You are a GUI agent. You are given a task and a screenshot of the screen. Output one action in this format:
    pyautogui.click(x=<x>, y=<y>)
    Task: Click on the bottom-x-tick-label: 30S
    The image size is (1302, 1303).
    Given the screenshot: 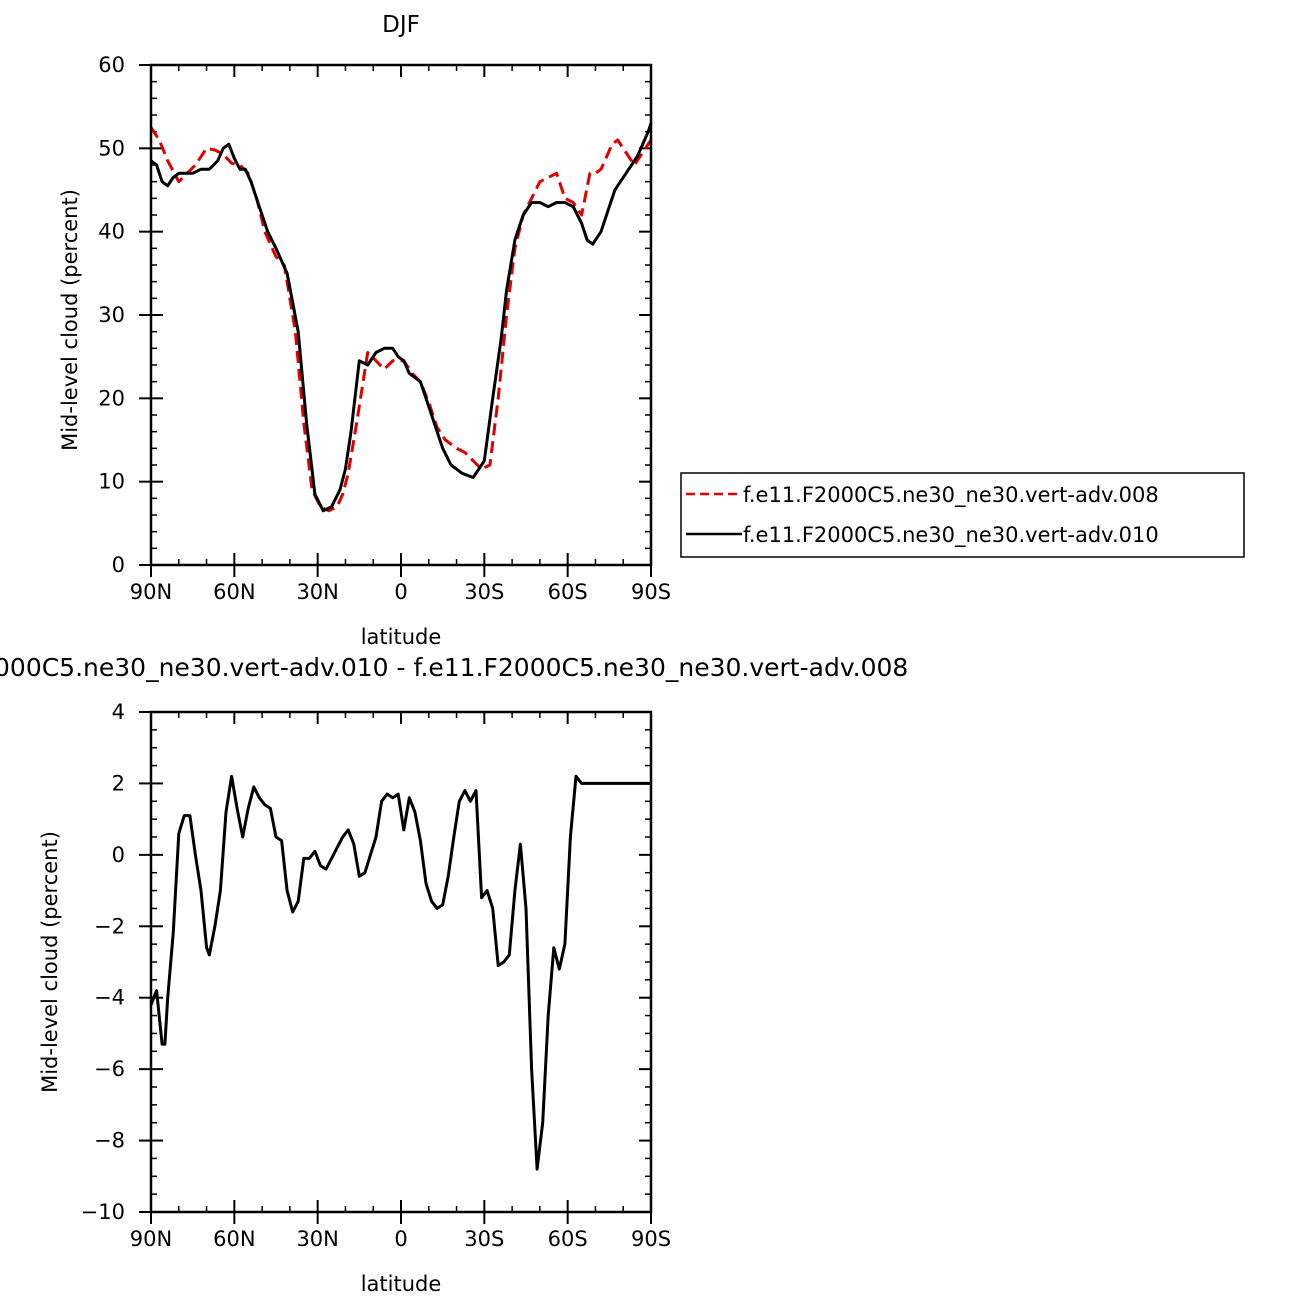 What is the action you would take?
    pyautogui.click(x=484, y=1239)
    